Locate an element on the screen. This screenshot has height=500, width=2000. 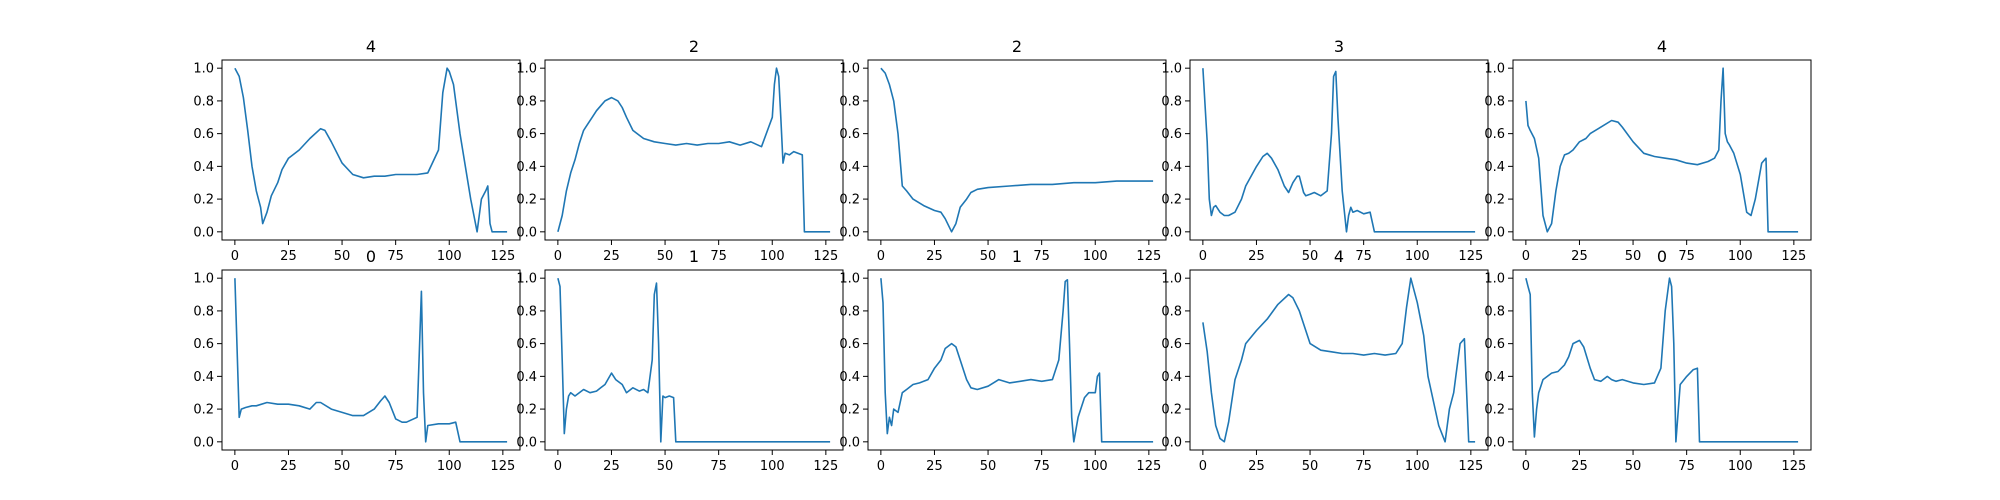
subplot-5: 4 0 25 50 75 100 125 0.0 0.2 0.4 0.6 0.8 1.0 is located at coordinates (1648, 150).